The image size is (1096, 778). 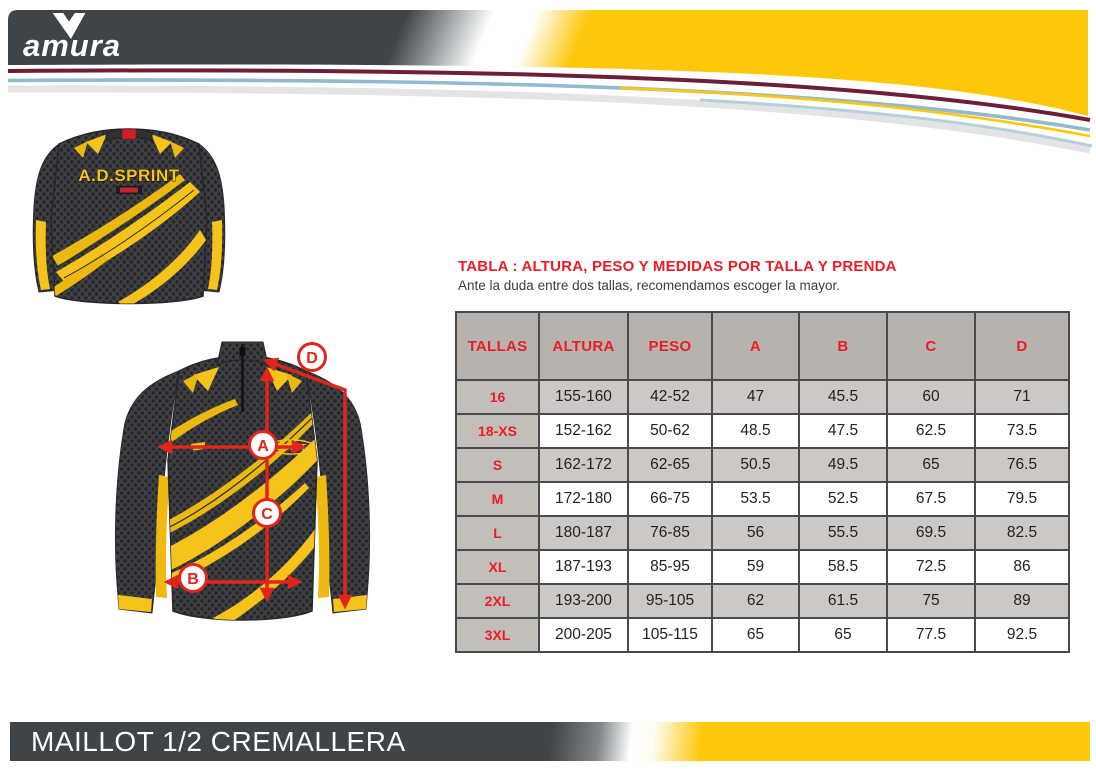 I want to click on table-row: XL 187-193 85-95 59 58.5 72.5 86, so click(x=762, y=567).